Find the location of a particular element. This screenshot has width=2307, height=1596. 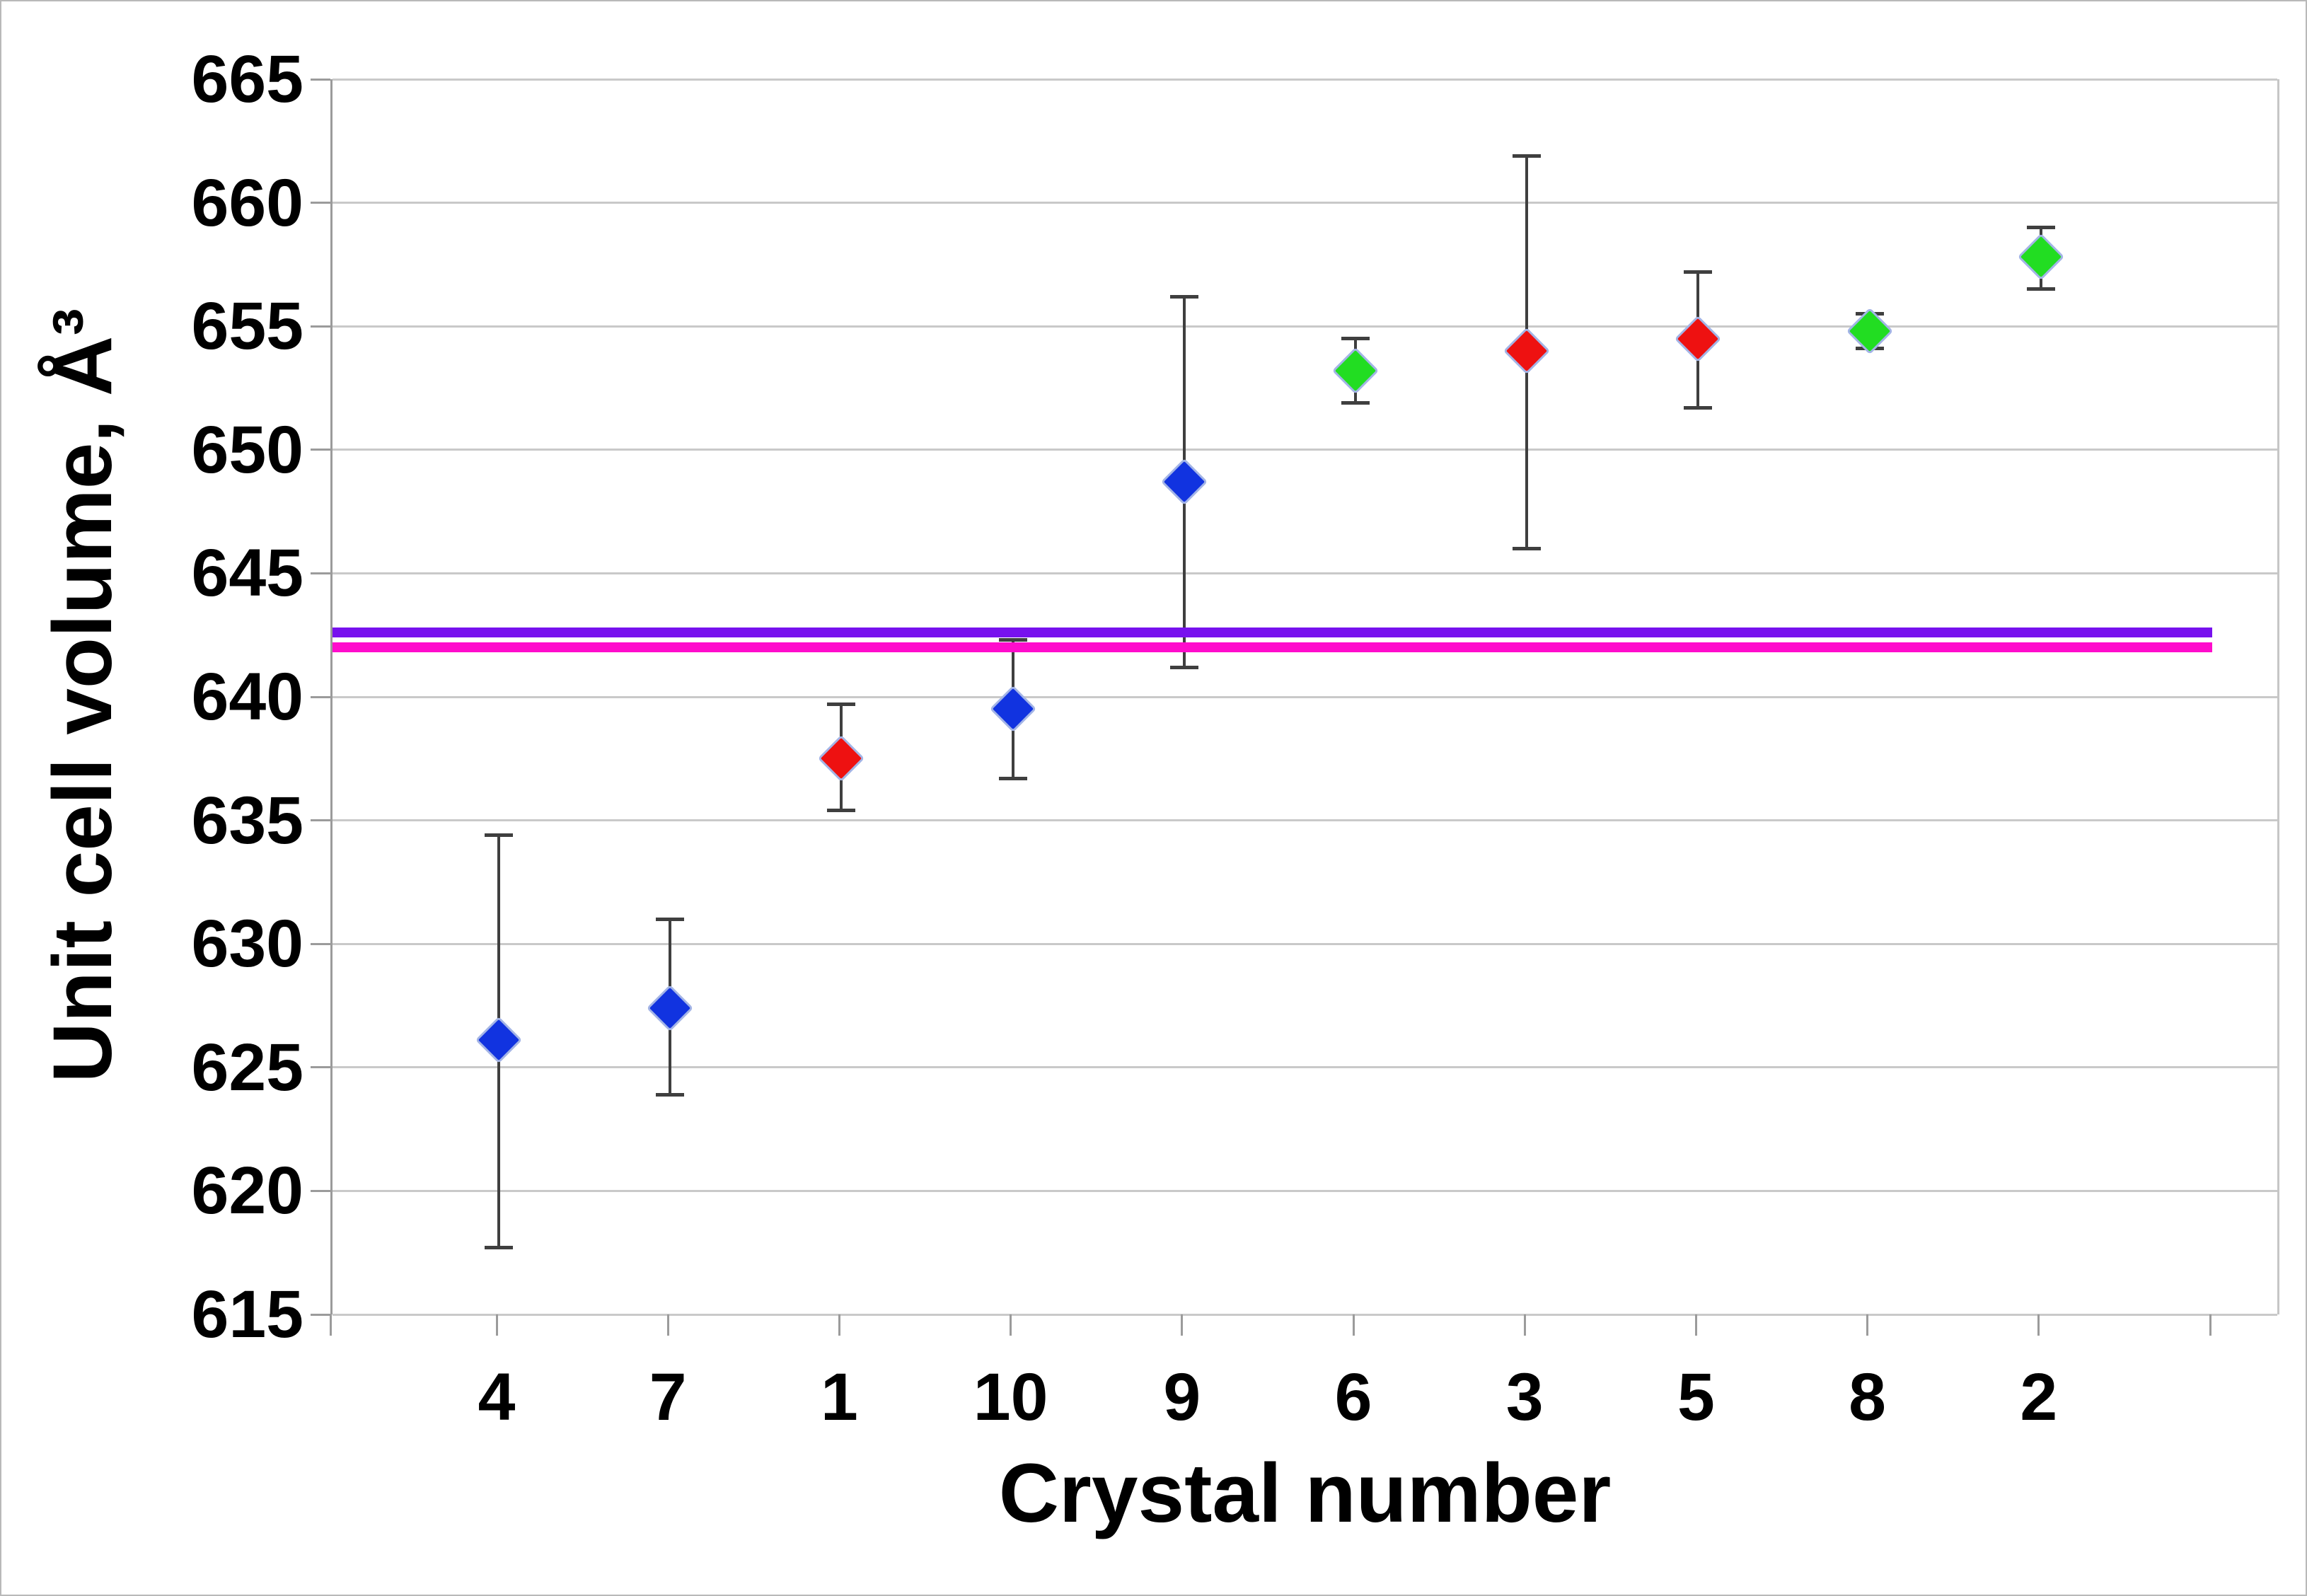

y-tick-label: 645 is located at coordinates (247, 573).